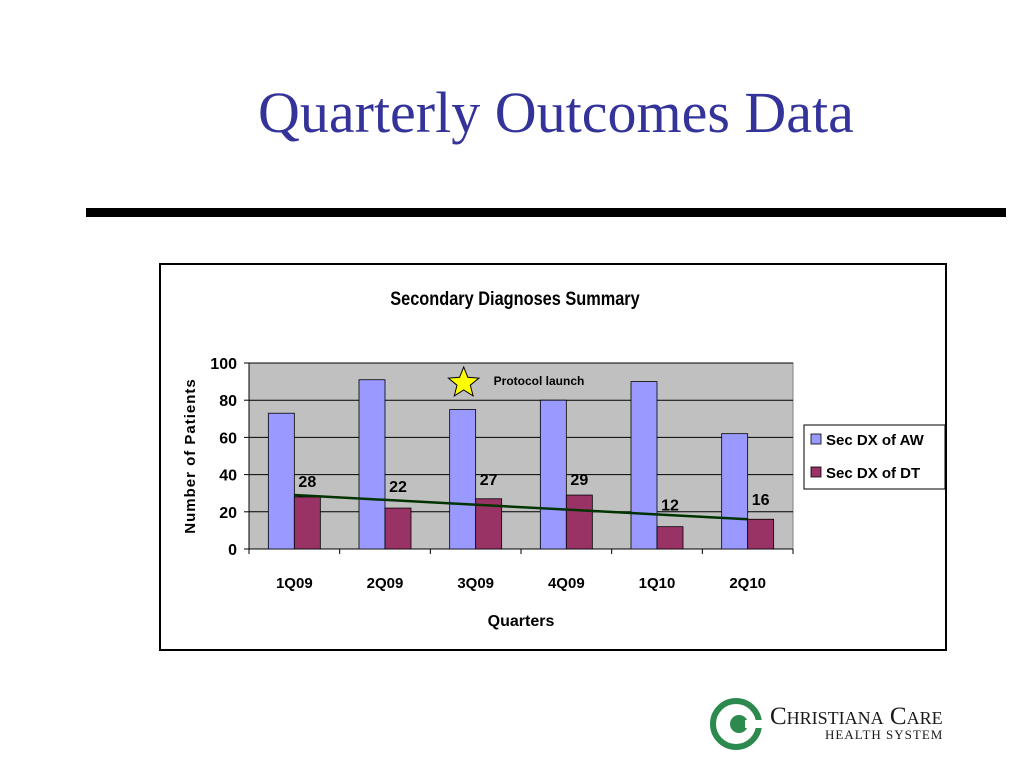  I want to click on slide-title: Quarterly Outcomes Data, so click(556, 112).